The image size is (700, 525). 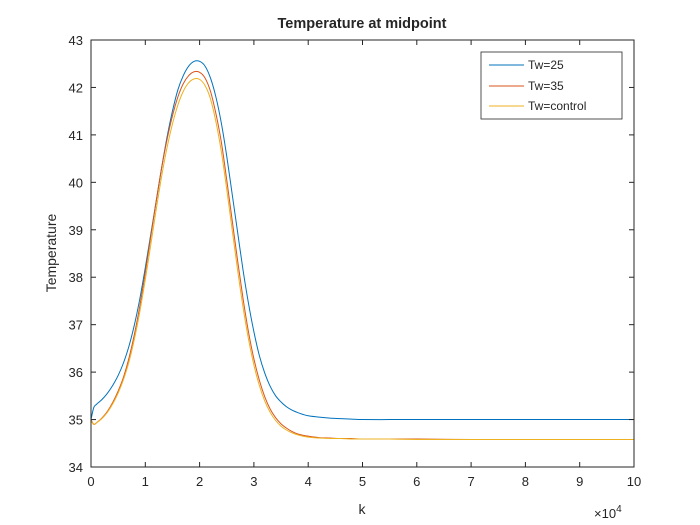 I want to click on y-tick-label: 41, so click(x=76, y=135).